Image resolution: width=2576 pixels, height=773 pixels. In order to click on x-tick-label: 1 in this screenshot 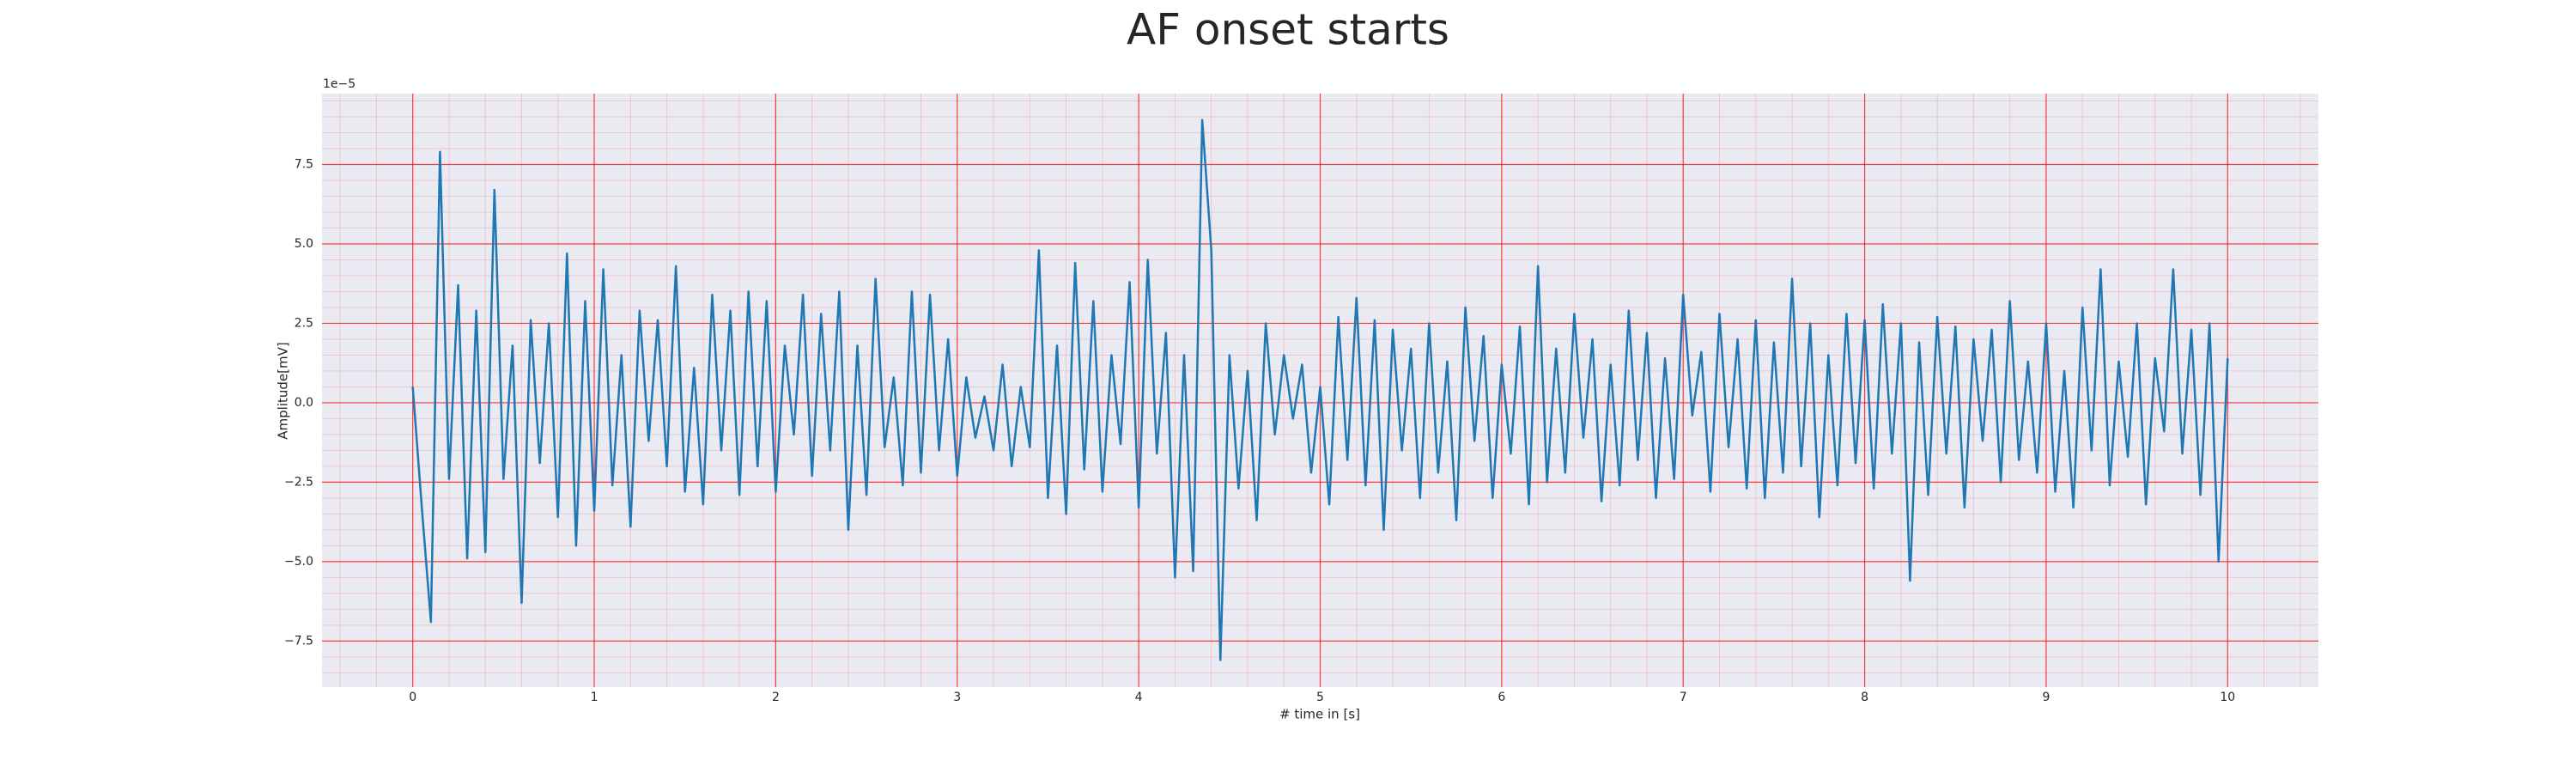, I will do `click(594, 697)`.